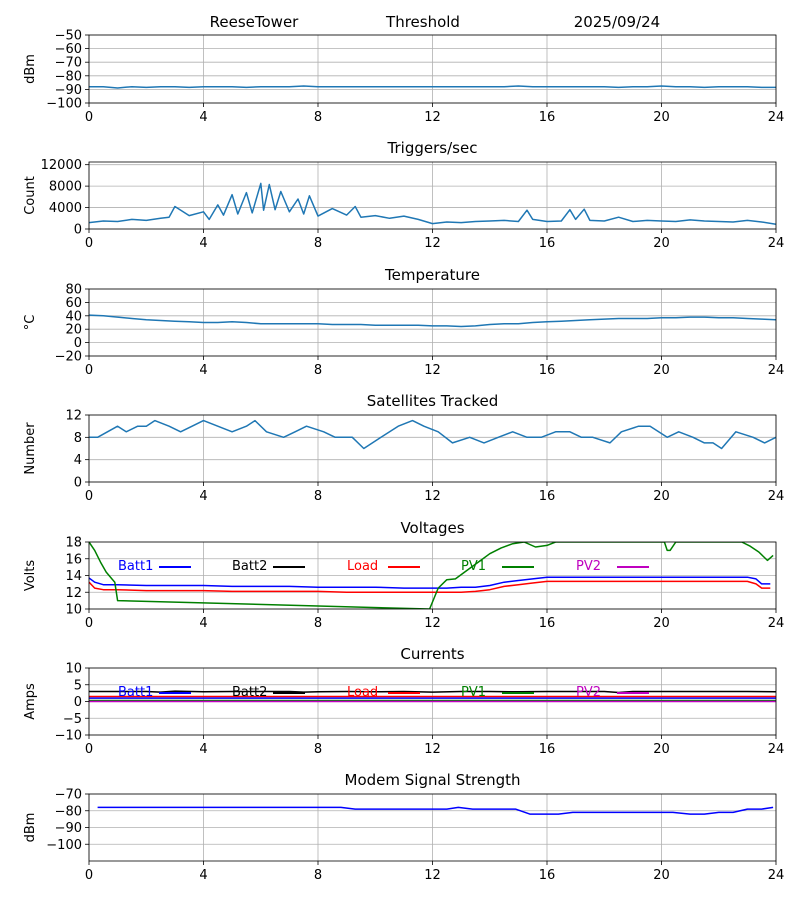  What do you see at coordinates (30, 701) in the screenshot?
I see `y-axis-label: Amps` at bounding box center [30, 701].